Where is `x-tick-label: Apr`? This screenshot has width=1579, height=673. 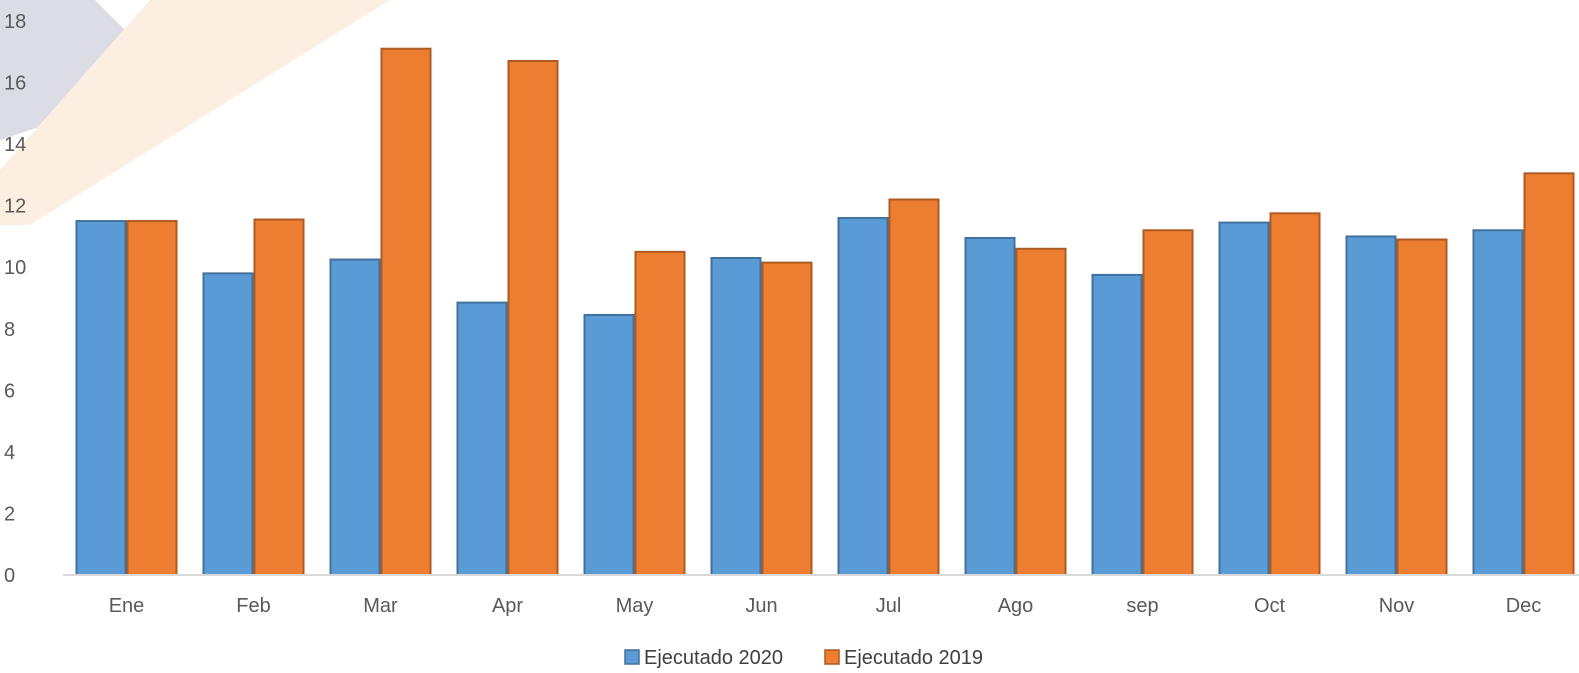 x-tick-label: Apr is located at coordinates (507, 606).